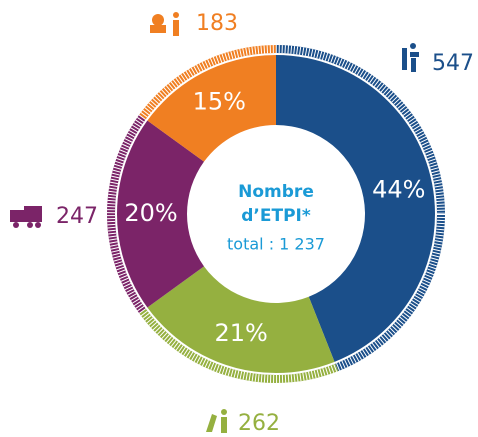  I want to click on center-total: total : 1 237, so click(276, 244).